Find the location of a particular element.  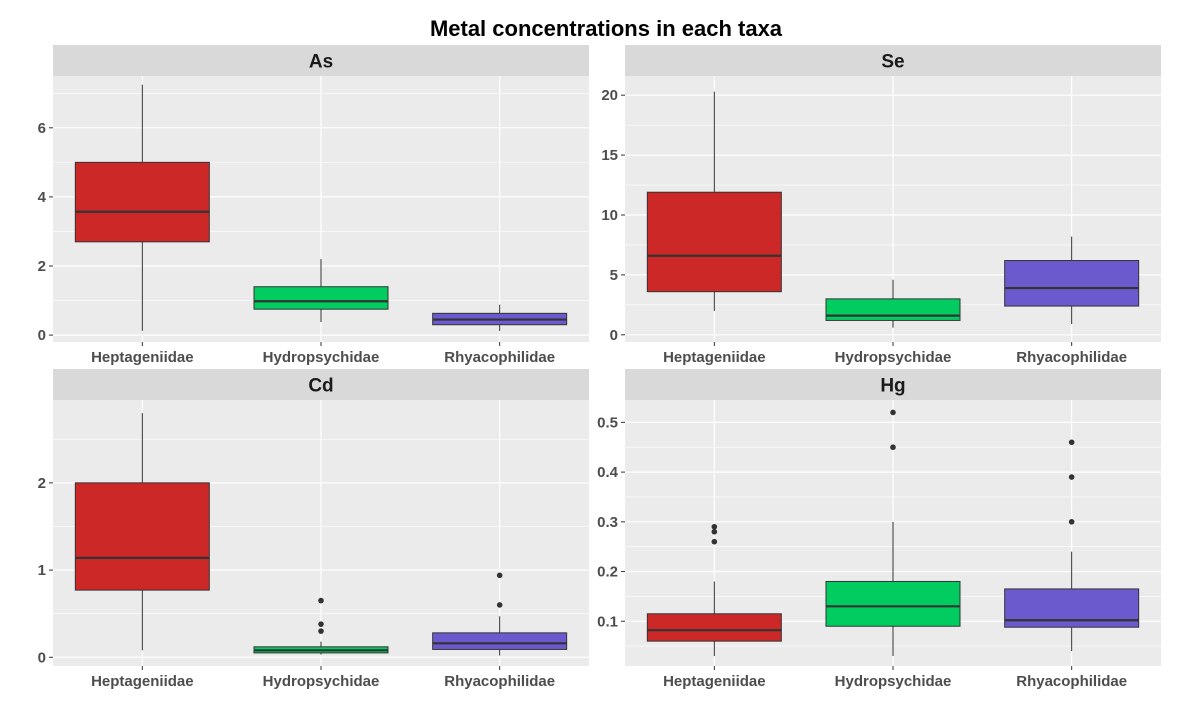

y-tick-label: 0.4 is located at coordinates (608, 472).